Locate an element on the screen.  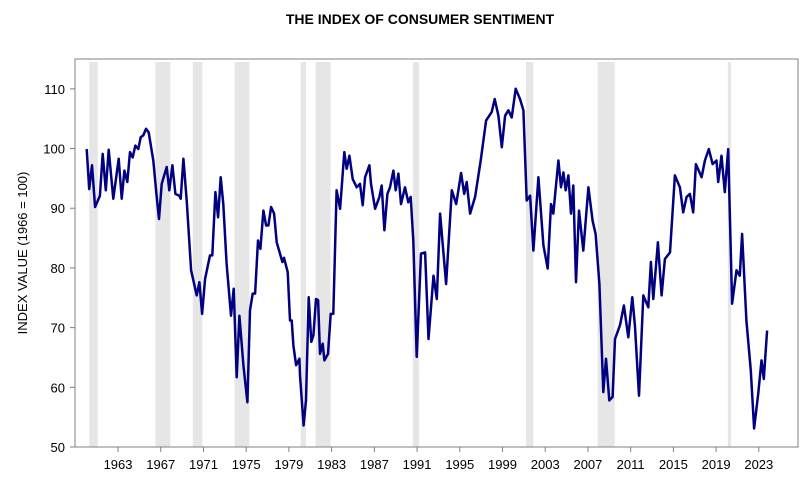
y-tick-label: 100 is located at coordinates (54, 149).